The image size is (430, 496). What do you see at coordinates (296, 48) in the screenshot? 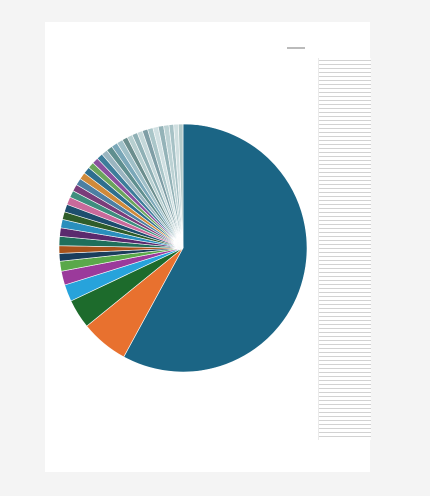
I see `legend-header` at bounding box center [296, 48].